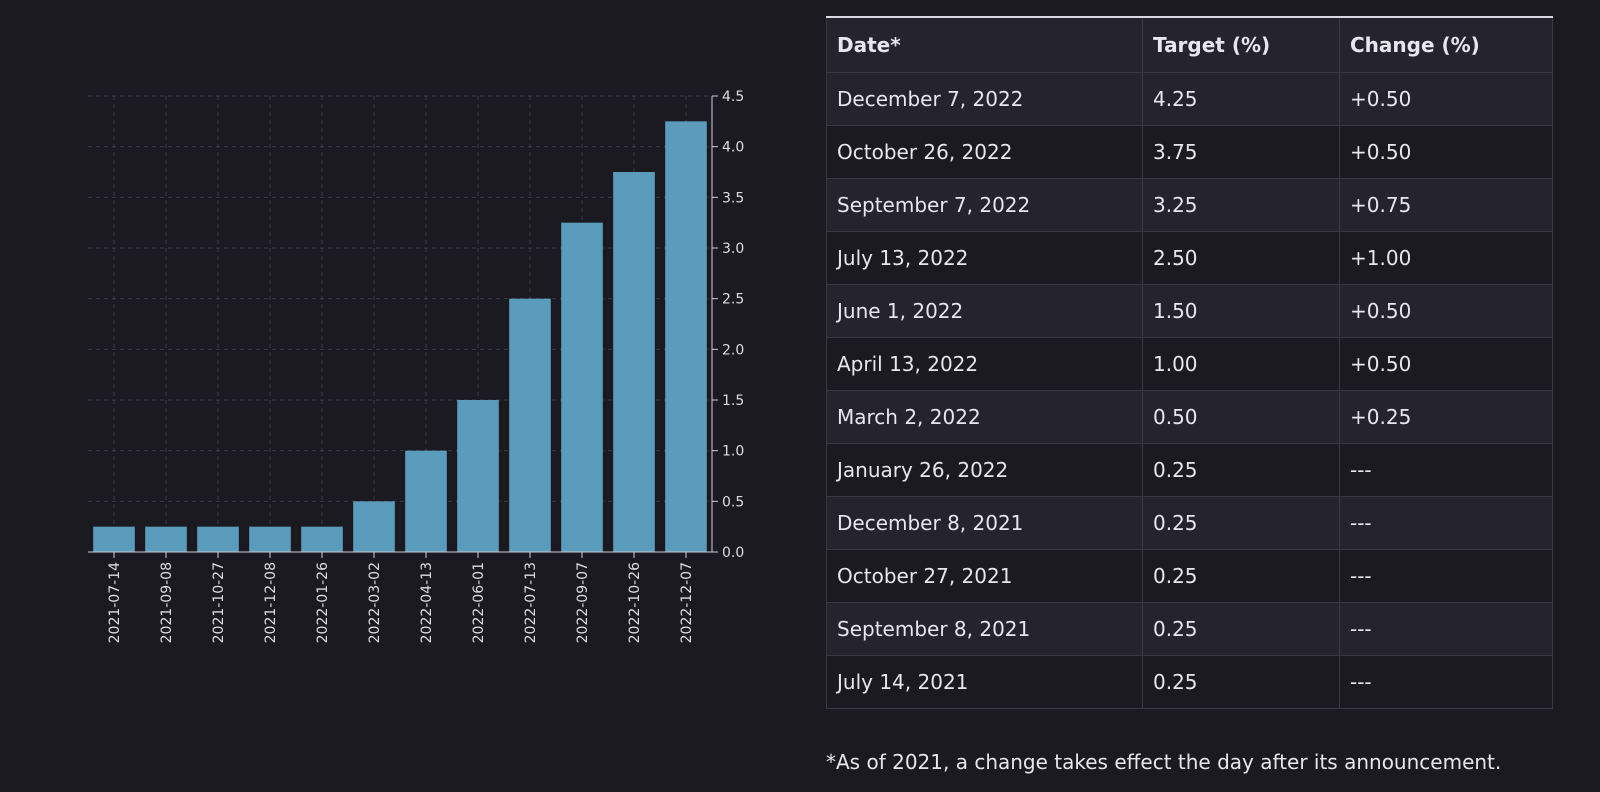 Image resolution: width=1600 pixels, height=792 pixels. What do you see at coordinates (1241, 44) in the screenshot?
I see `header-target: Target (%)` at bounding box center [1241, 44].